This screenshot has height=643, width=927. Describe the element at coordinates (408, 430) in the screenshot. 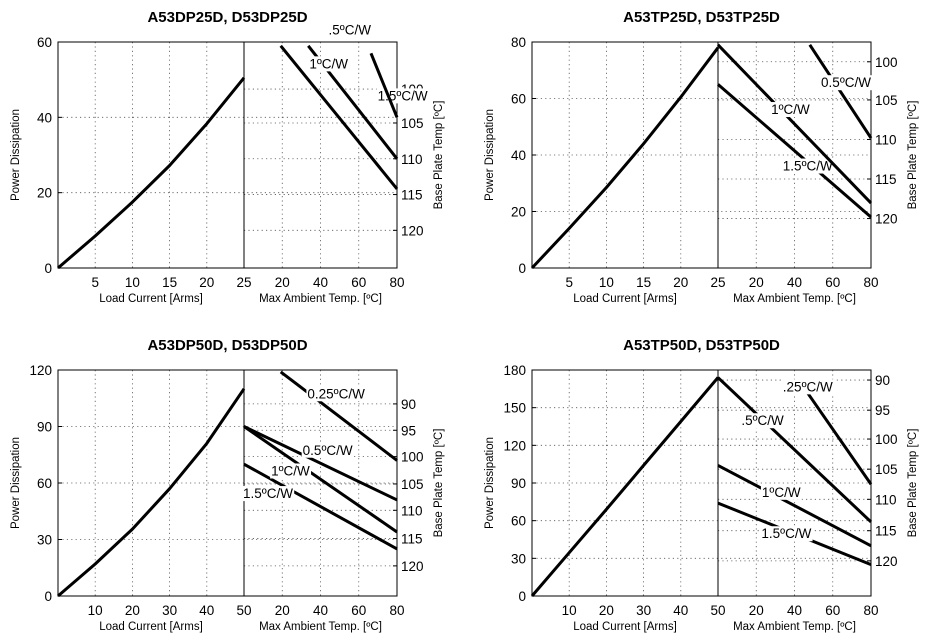

I see `baseplate-tick-label: 95` at that location.